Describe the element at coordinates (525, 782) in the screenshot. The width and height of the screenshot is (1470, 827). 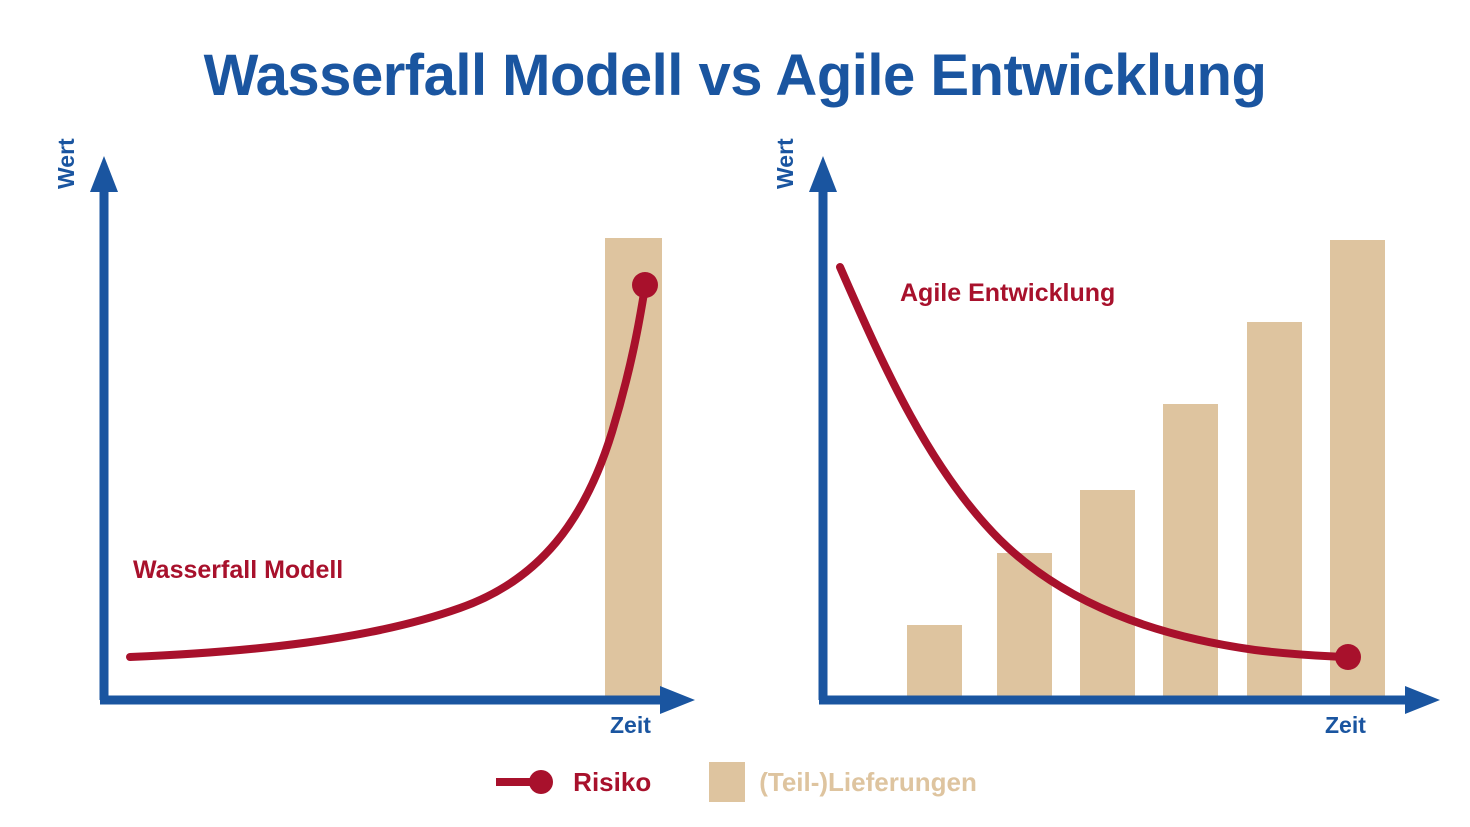
I see `line-dot-icon` at that location.